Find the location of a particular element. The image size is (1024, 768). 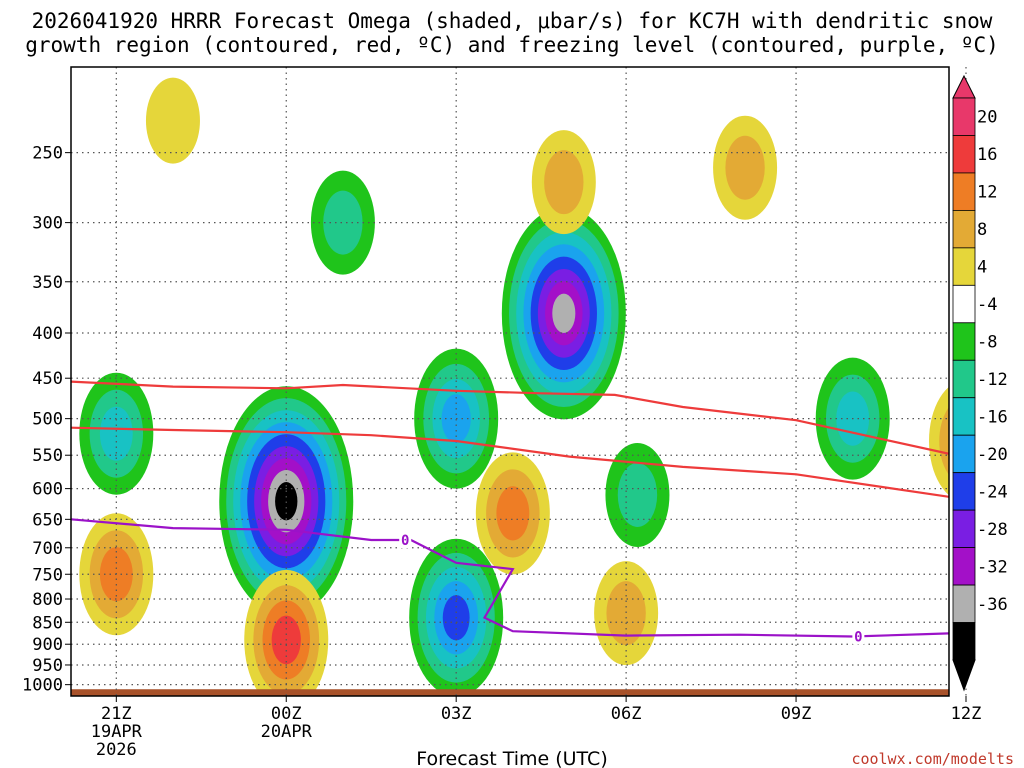

freezing-level-contour is located at coordinates (510, 578).